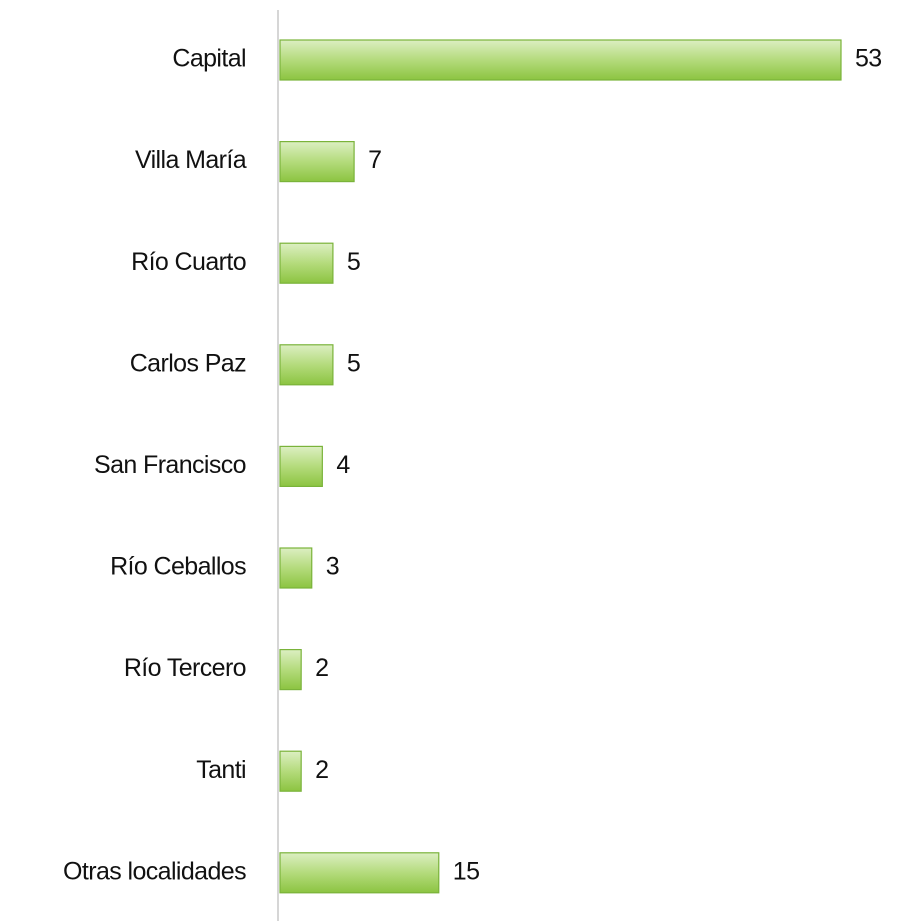  I want to click on value-label: 4, so click(343, 465).